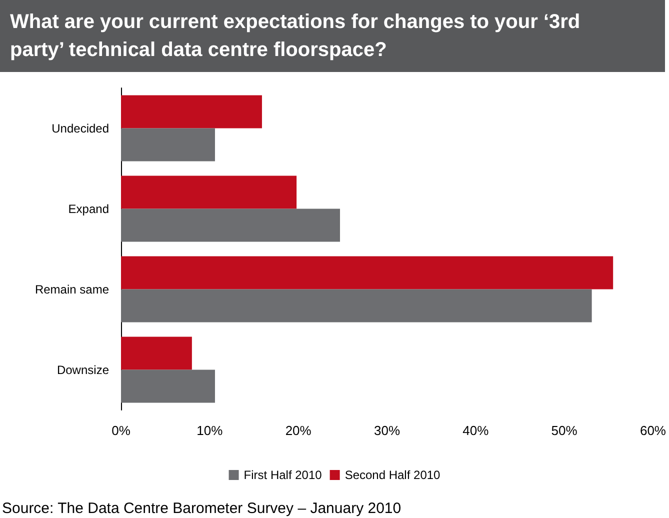  Describe the element at coordinates (283, 475) in the screenshot. I see `legend-label: First Half 2010` at that location.